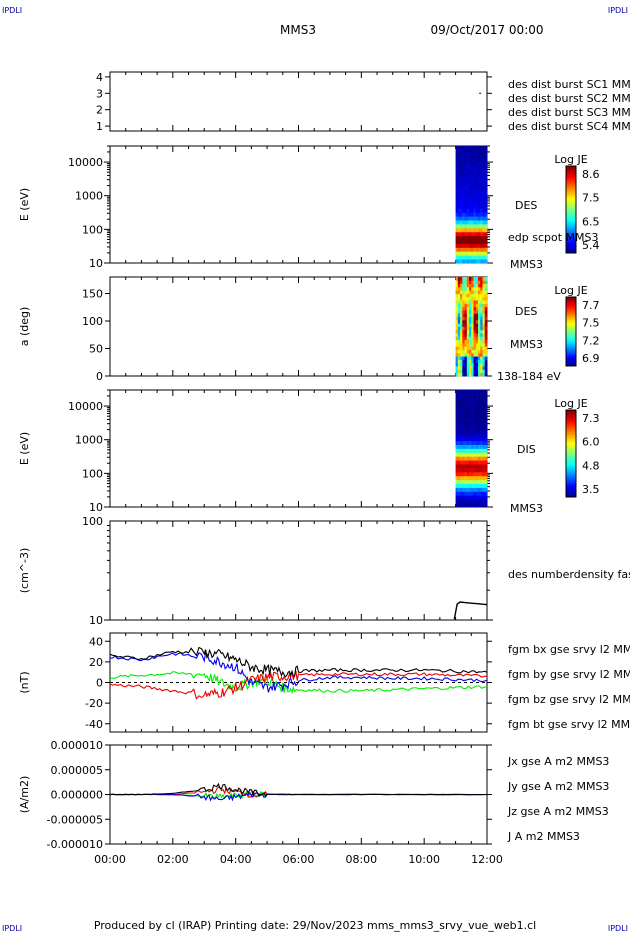 The image size is (630, 934). What do you see at coordinates (12, 928) in the screenshot?
I see `corner-label-bottom-left: IPDLI` at bounding box center [12, 928].